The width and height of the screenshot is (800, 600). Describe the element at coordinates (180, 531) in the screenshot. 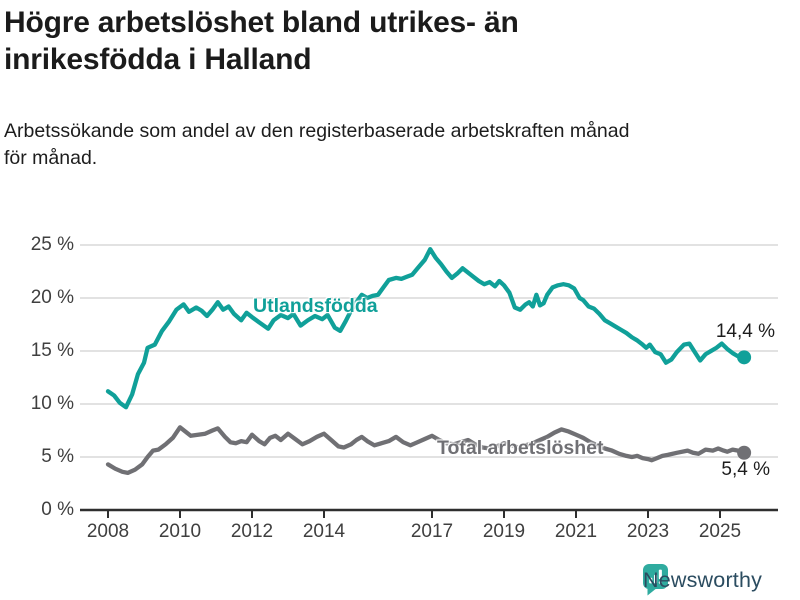

I see `x-axis-label: 2010` at that location.